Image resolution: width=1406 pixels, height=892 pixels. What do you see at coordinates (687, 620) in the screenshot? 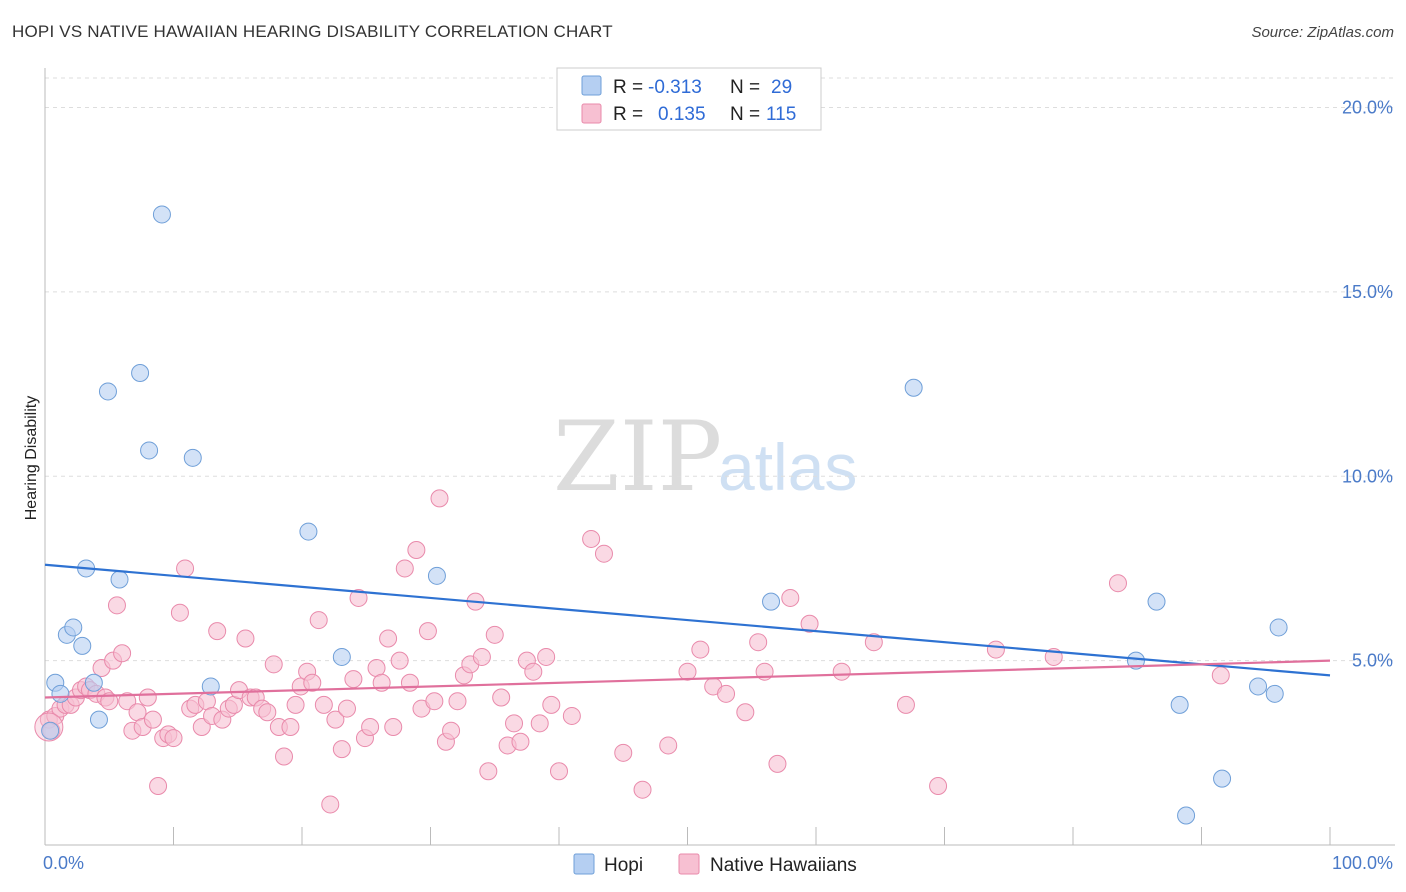
I see `hopi-trend-line` at bounding box center [687, 620].